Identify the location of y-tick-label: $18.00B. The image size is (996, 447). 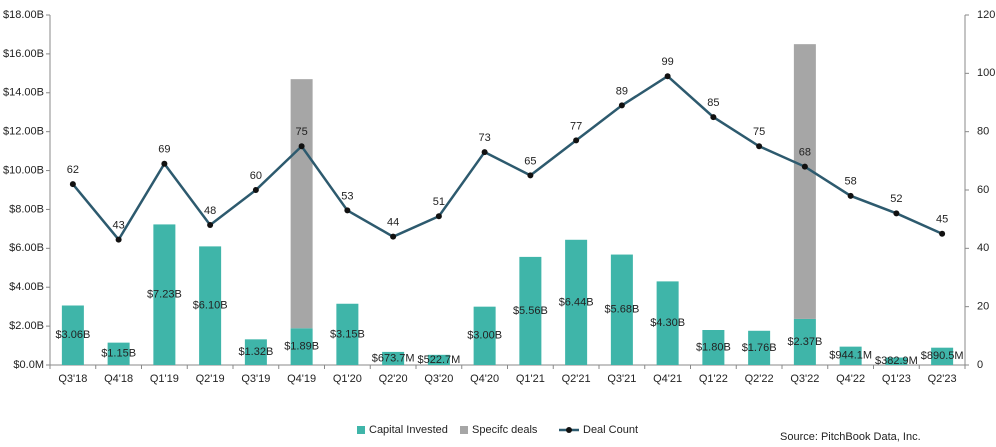
(23, 15).